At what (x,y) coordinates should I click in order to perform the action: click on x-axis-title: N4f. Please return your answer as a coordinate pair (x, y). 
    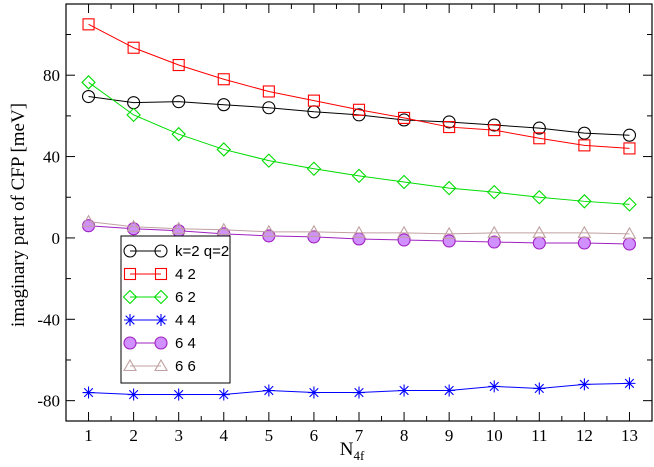
    Looking at the image, I should click on (352, 451).